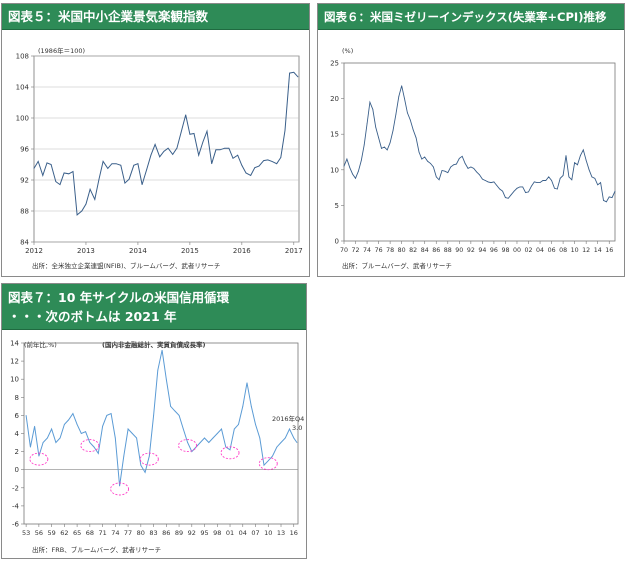 The image size is (627, 561). Describe the element at coordinates (390, 250) in the screenshot. I see `chart6-x-tick-label: 78` at that location.